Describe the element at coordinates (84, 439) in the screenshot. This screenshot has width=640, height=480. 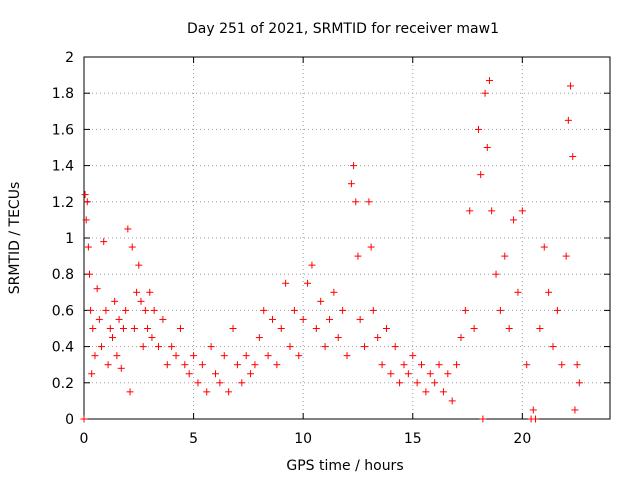
I see `x-tick-label: 0` at that location.